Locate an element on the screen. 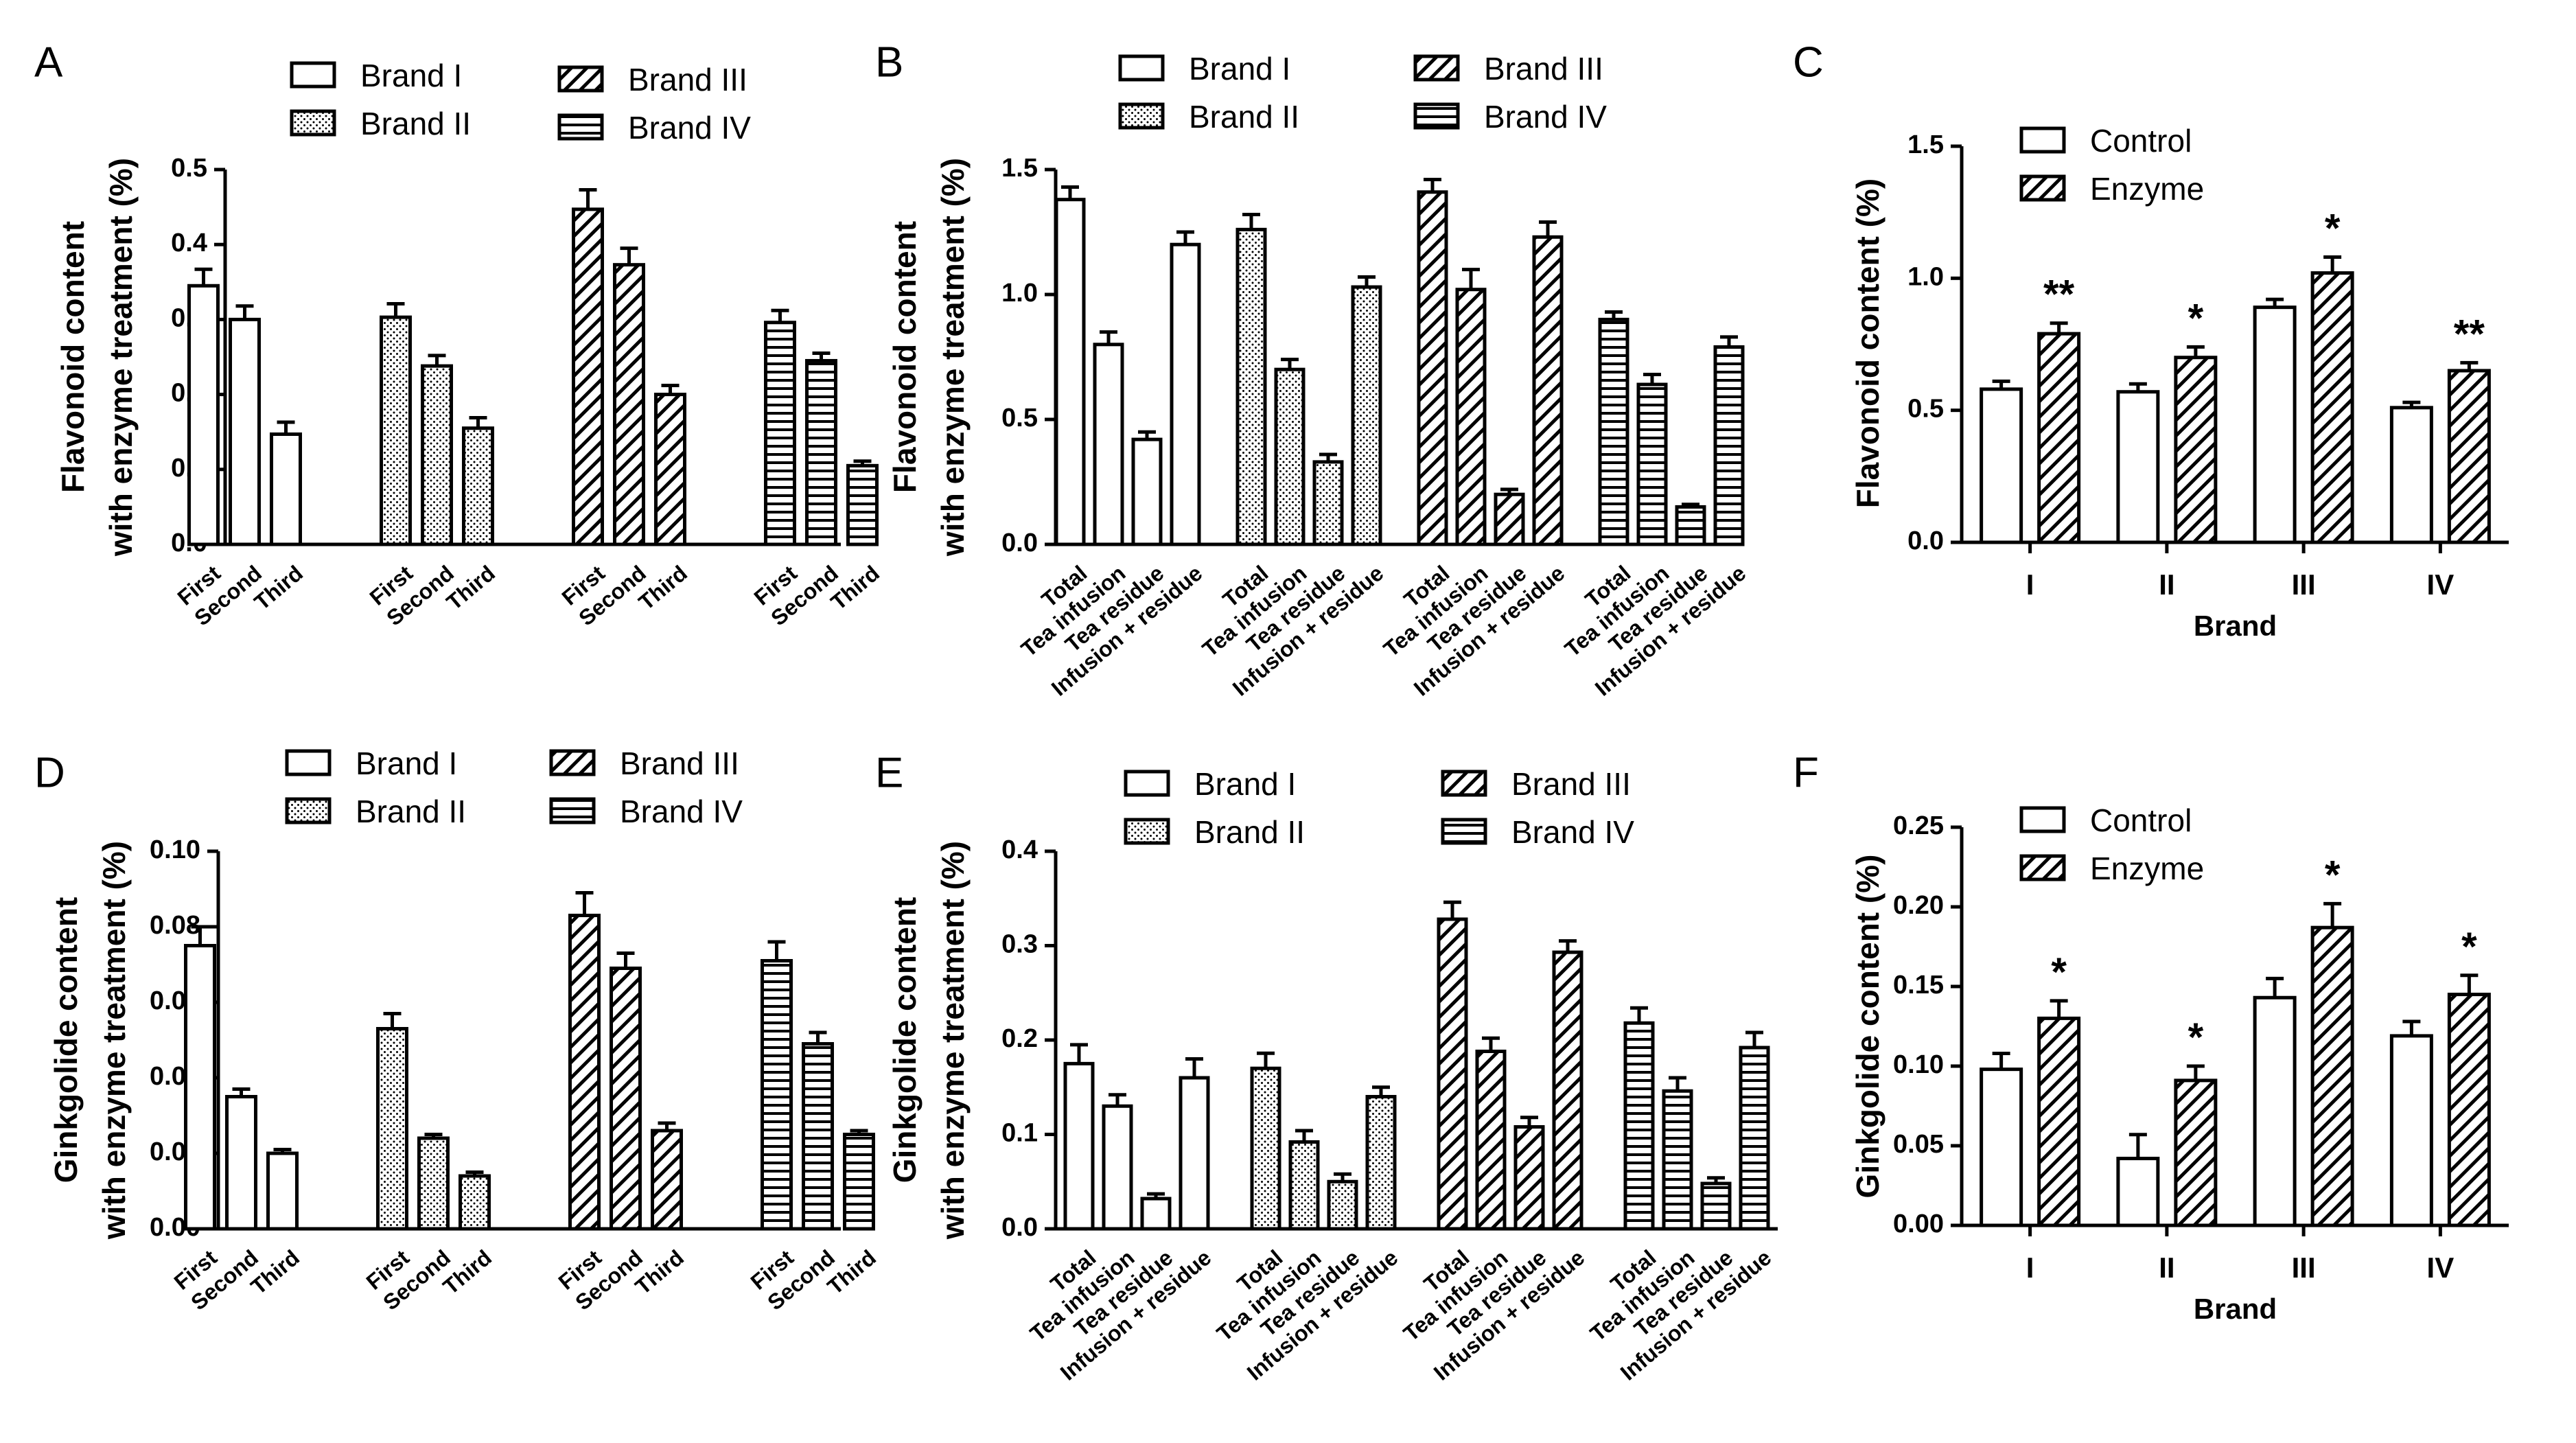 The width and height of the screenshot is (2576, 1443). legend-label: Control is located at coordinates (2141, 141).